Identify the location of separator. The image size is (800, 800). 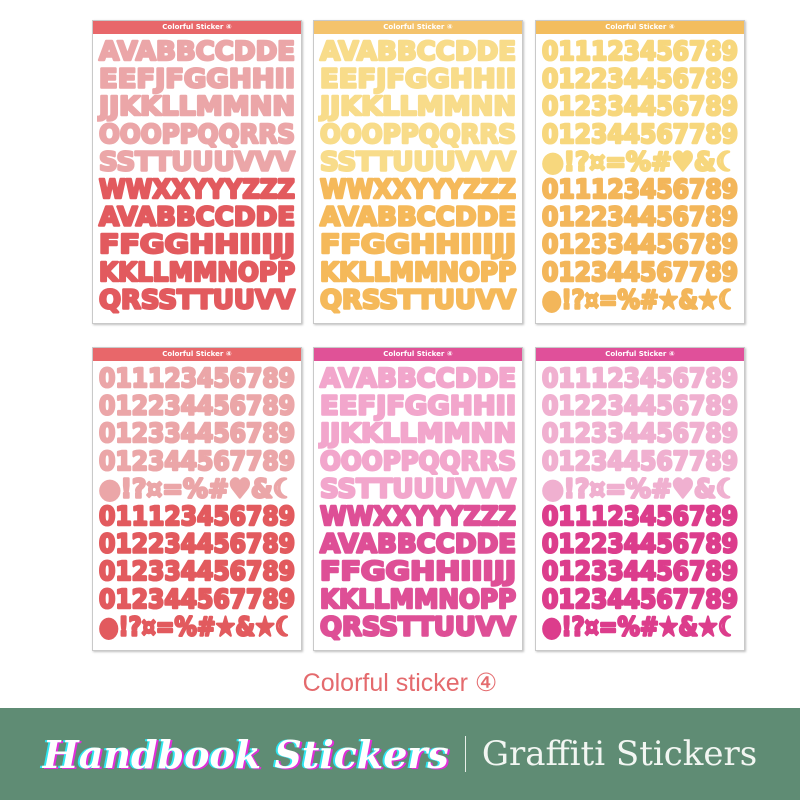
(465, 754).